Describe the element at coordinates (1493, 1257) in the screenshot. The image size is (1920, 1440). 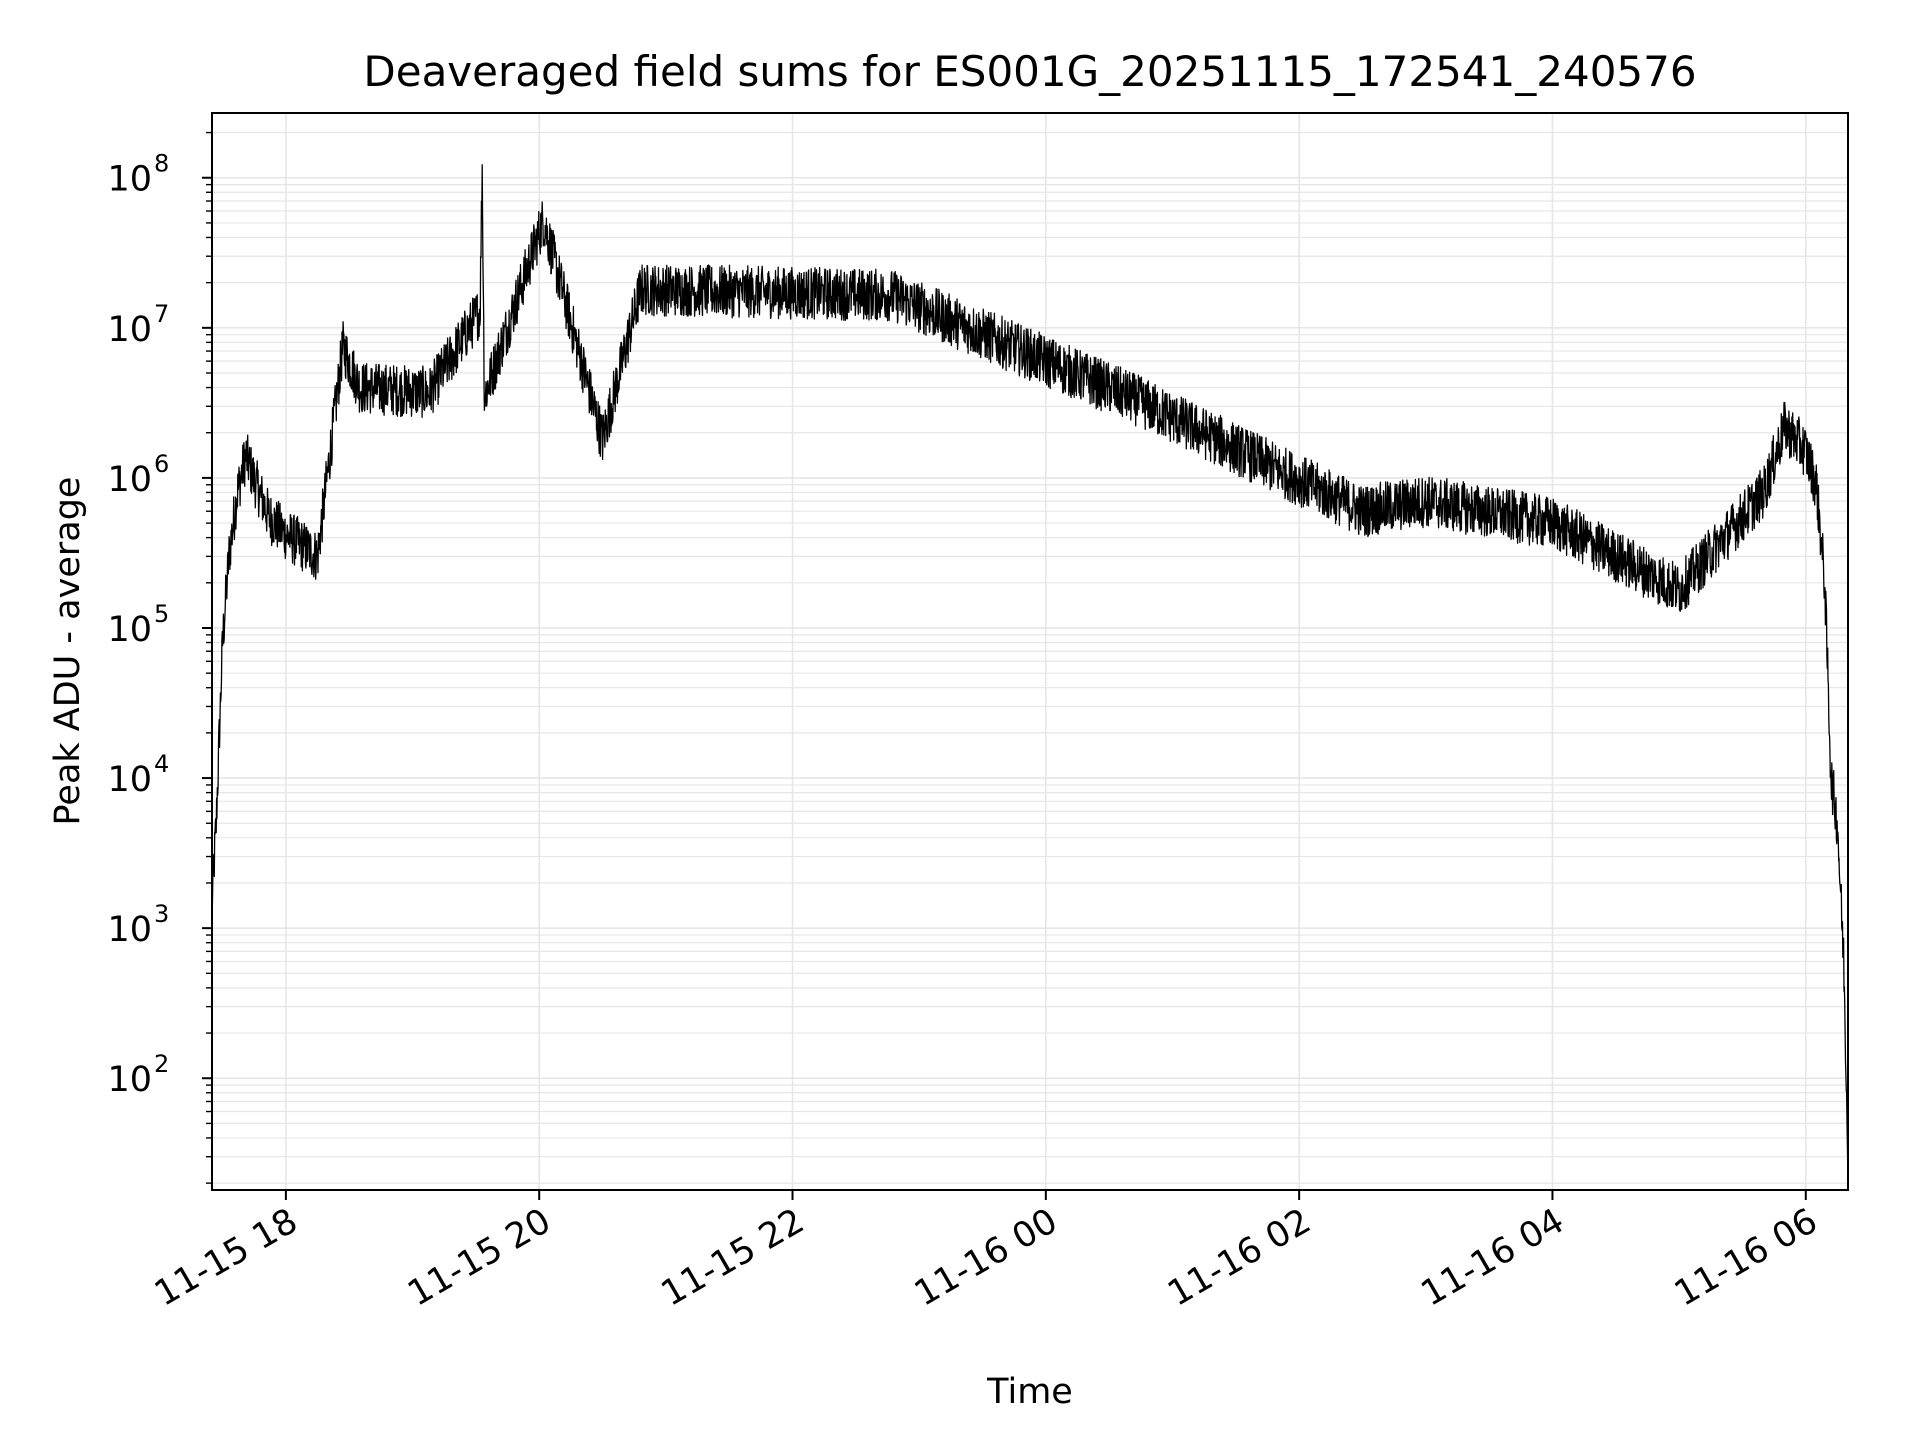
I see `x-tick-label: 11-16 04` at that location.